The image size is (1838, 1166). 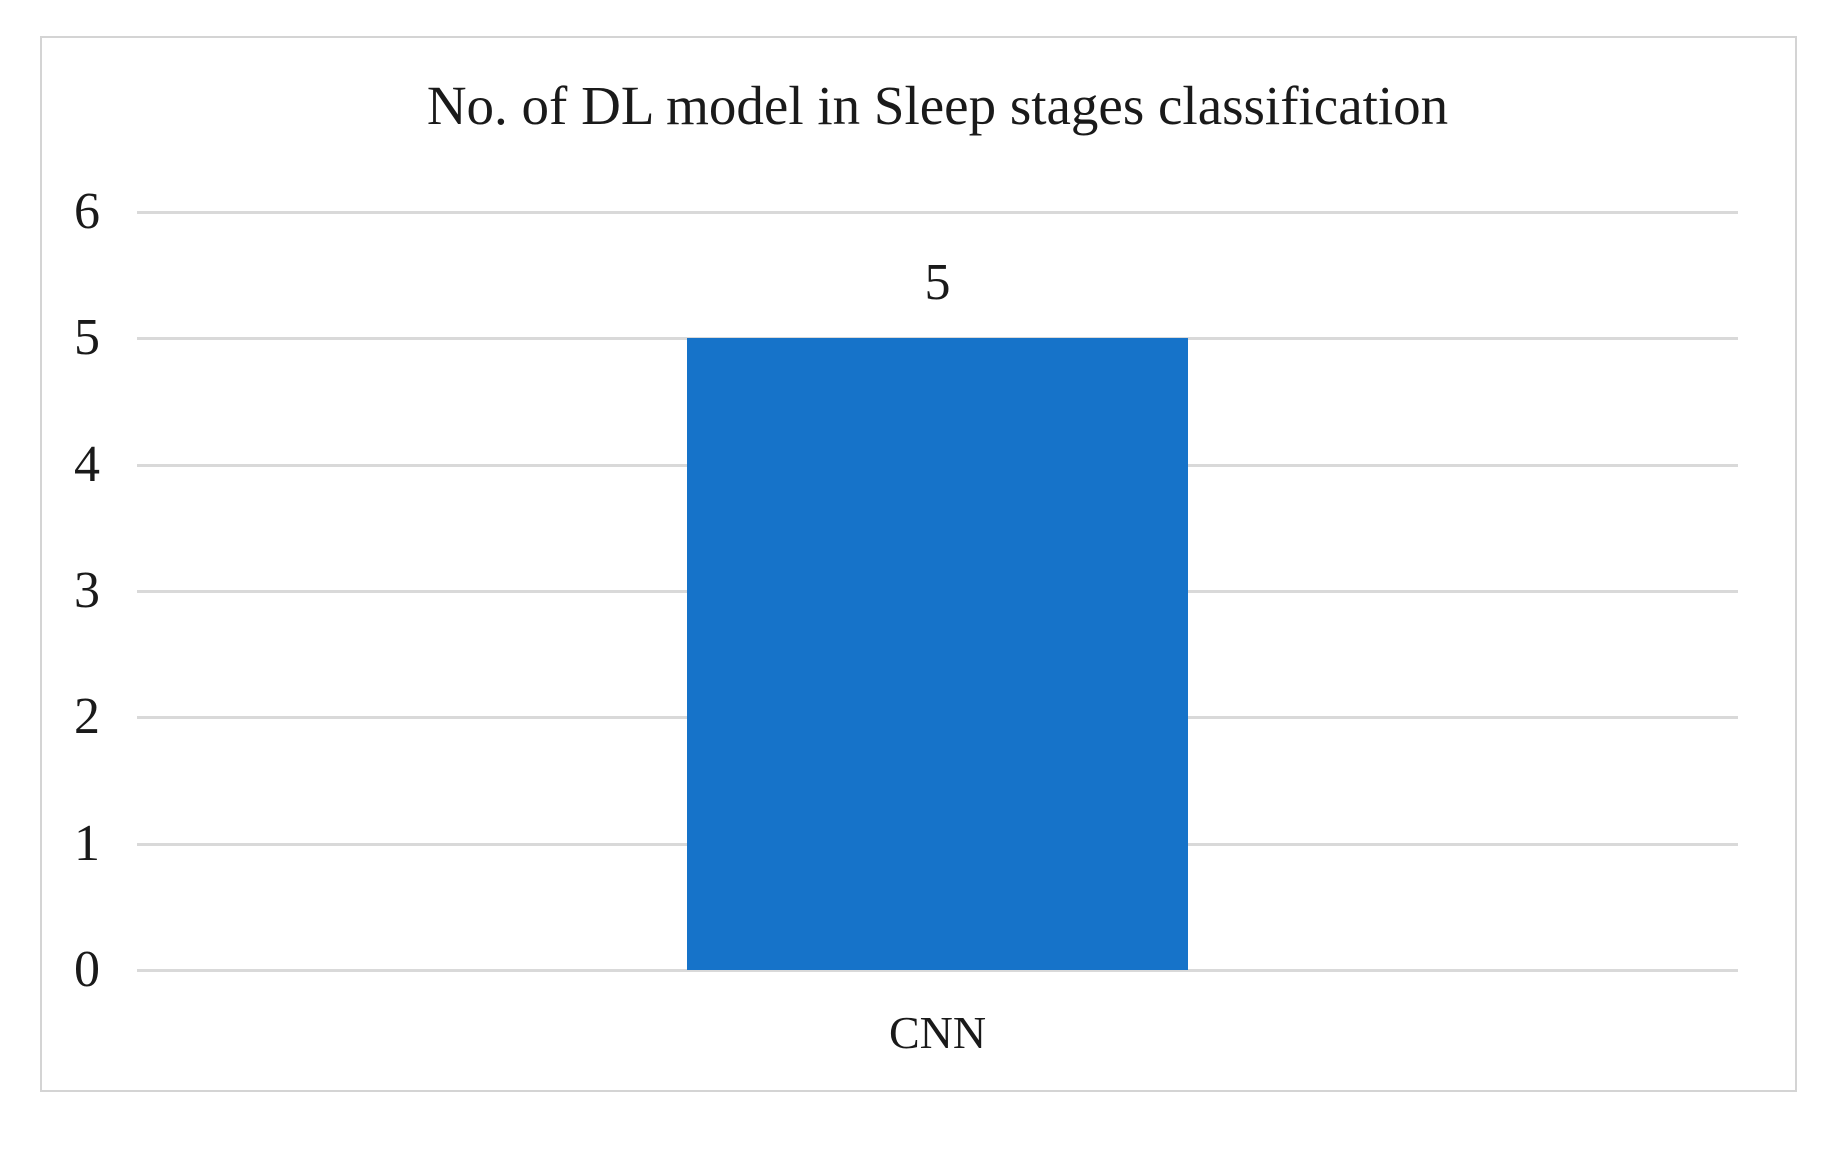 What do you see at coordinates (87, 969) in the screenshot?
I see `y-tick-label: 0` at bounding box center [87, 969].